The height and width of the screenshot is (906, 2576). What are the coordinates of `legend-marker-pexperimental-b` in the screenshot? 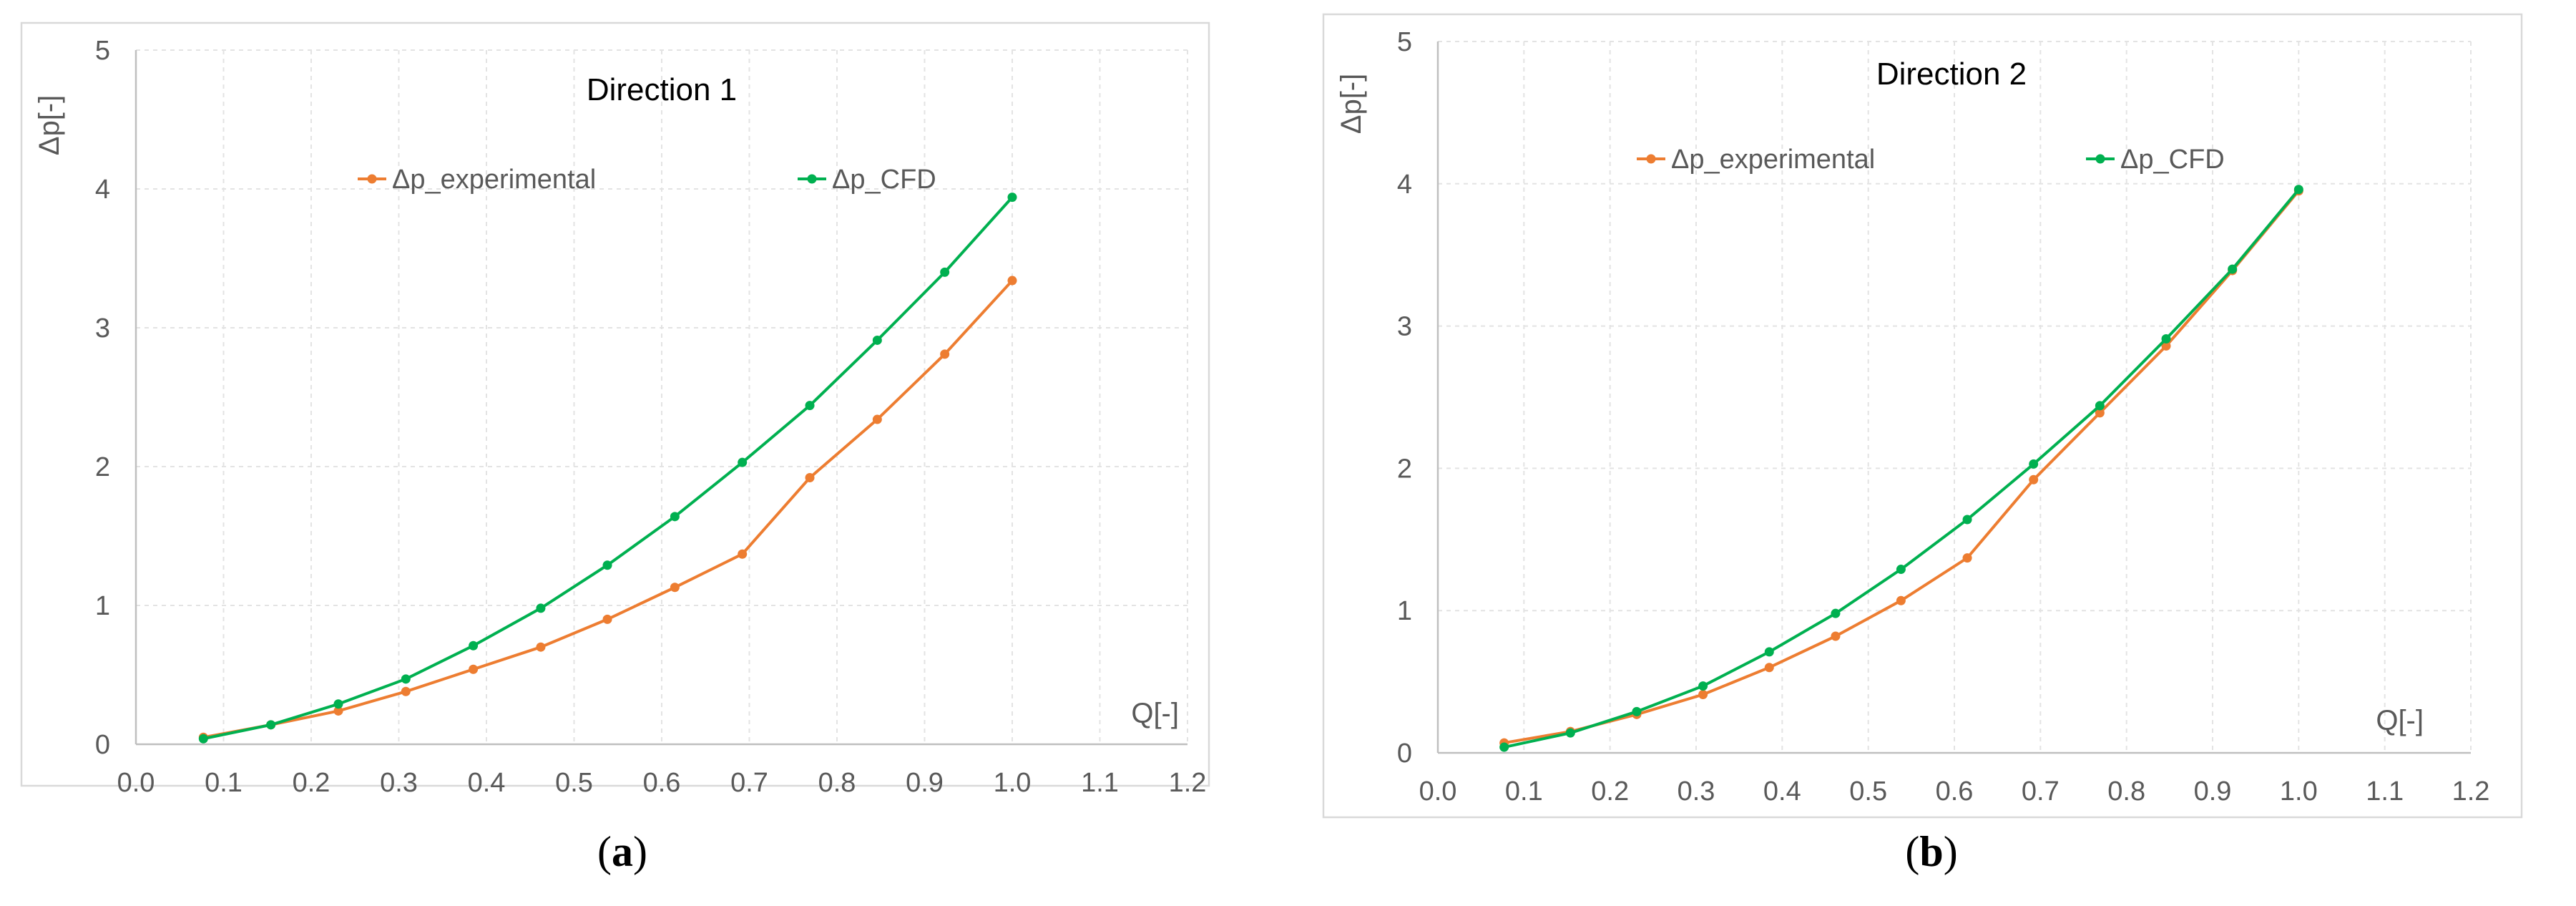 It's located at (1651, 159).